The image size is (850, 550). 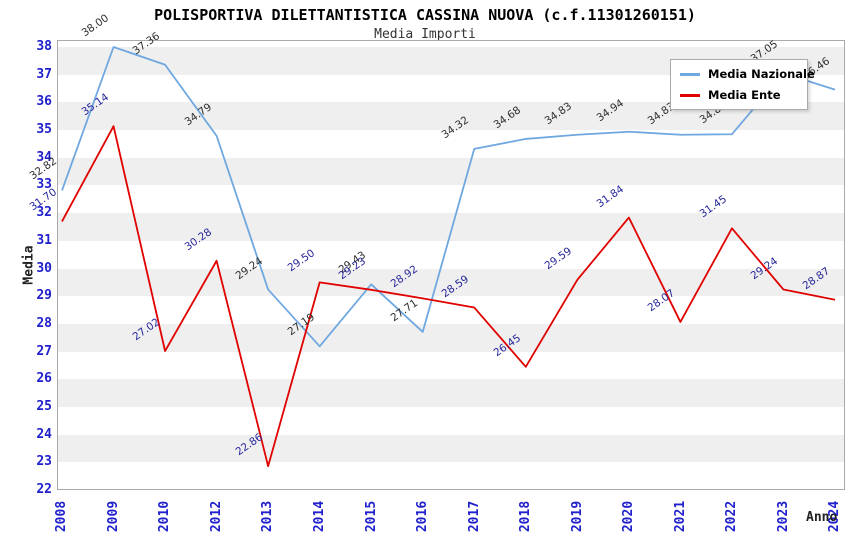 I want to click on y-axis-title: Media, so click(x=29, y=265).